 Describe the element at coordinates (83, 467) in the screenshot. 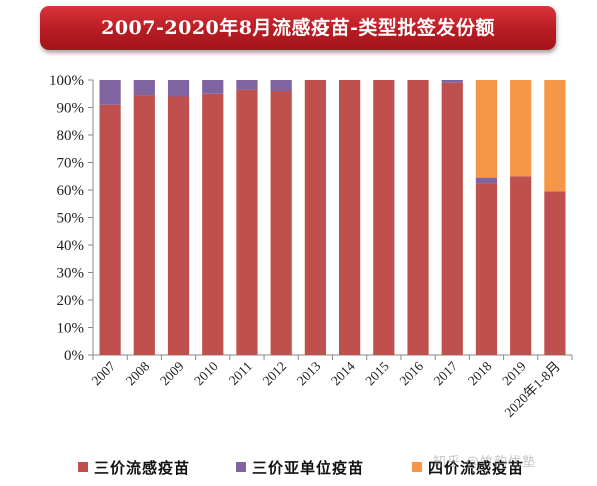

I see `legend-swatch-trivalent` at that location.